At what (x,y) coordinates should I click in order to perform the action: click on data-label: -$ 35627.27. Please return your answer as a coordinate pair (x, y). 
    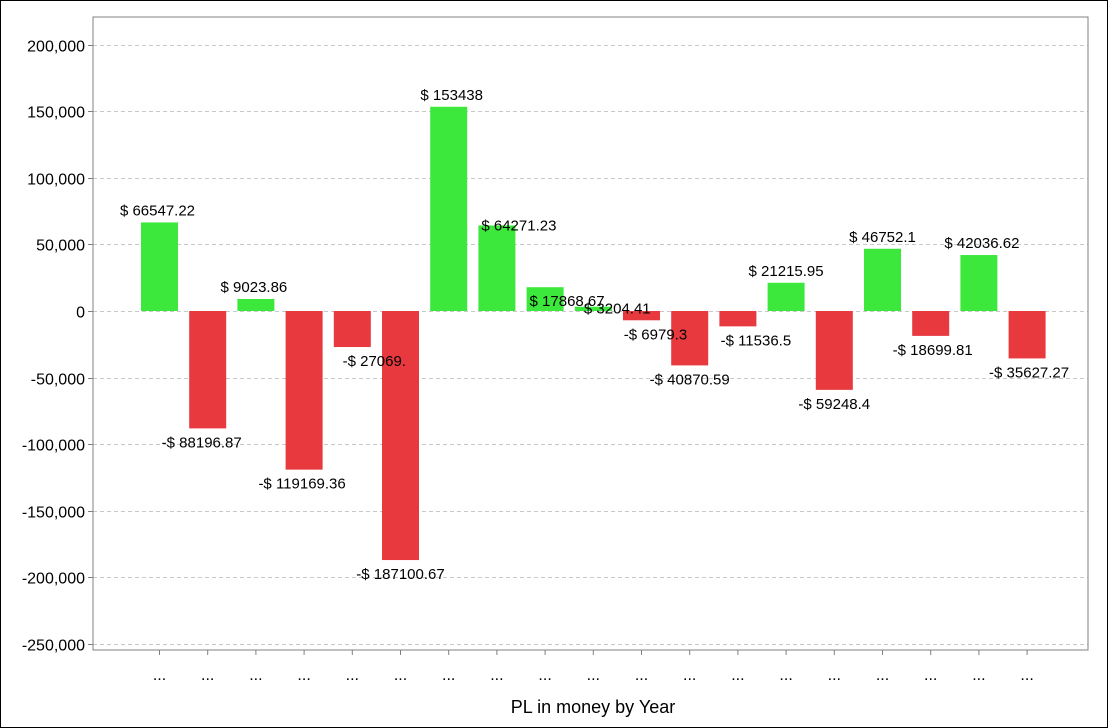
    Looking at the image, I should click on (1029, 372).